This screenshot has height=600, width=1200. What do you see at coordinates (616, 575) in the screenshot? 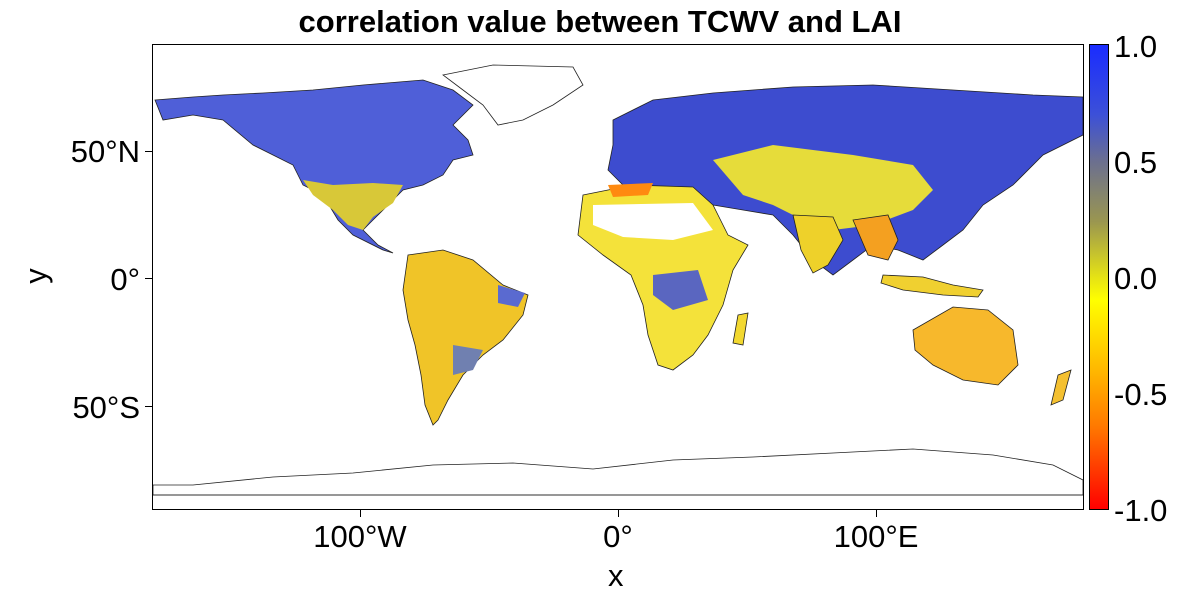
I see `x-axis-label: x` at bounding box center [616, 575].